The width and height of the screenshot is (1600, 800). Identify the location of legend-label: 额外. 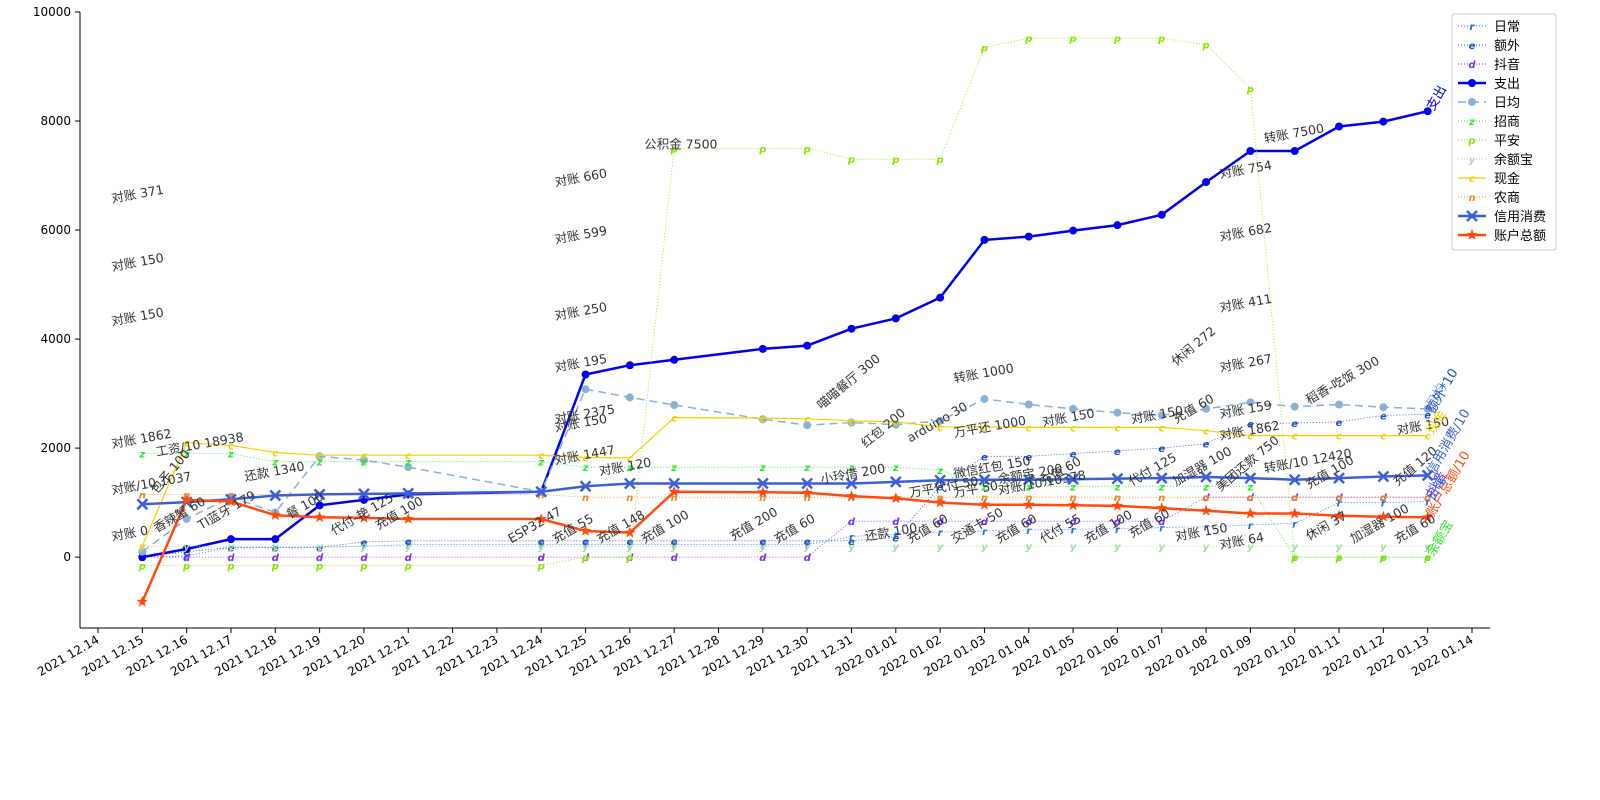
(1507, 46).